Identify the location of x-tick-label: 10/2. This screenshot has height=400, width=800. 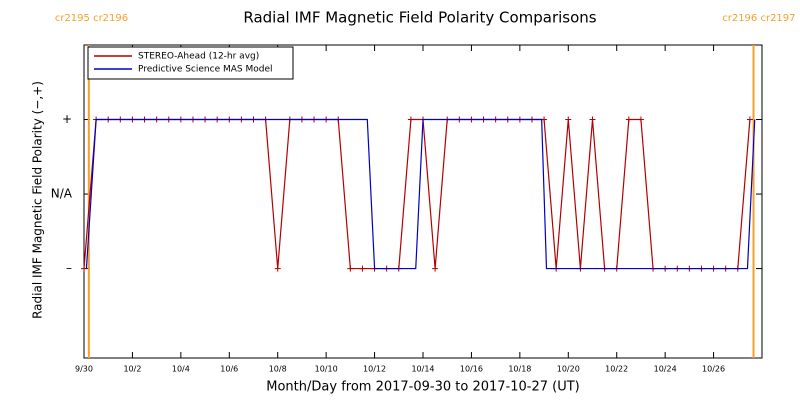
(132, 369).